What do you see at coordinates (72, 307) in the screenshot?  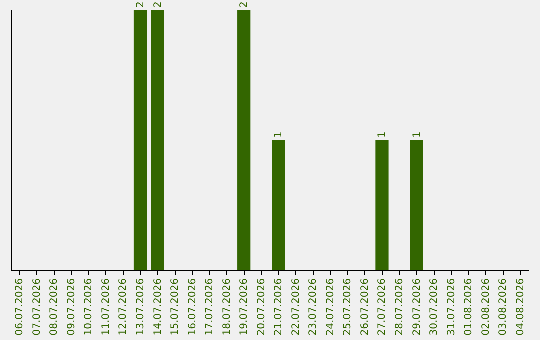 I see `x-tick-label: 09.07.2026` at bounding box center [72, 307].